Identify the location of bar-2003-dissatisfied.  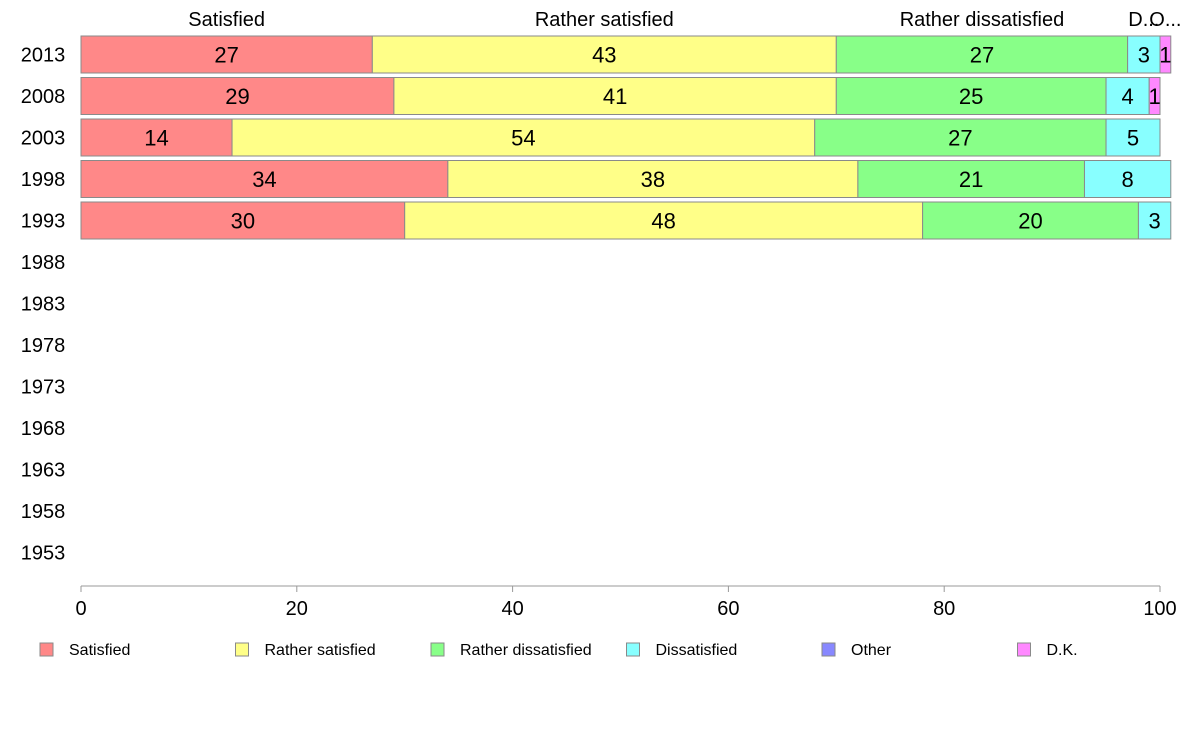
(1133, 137).